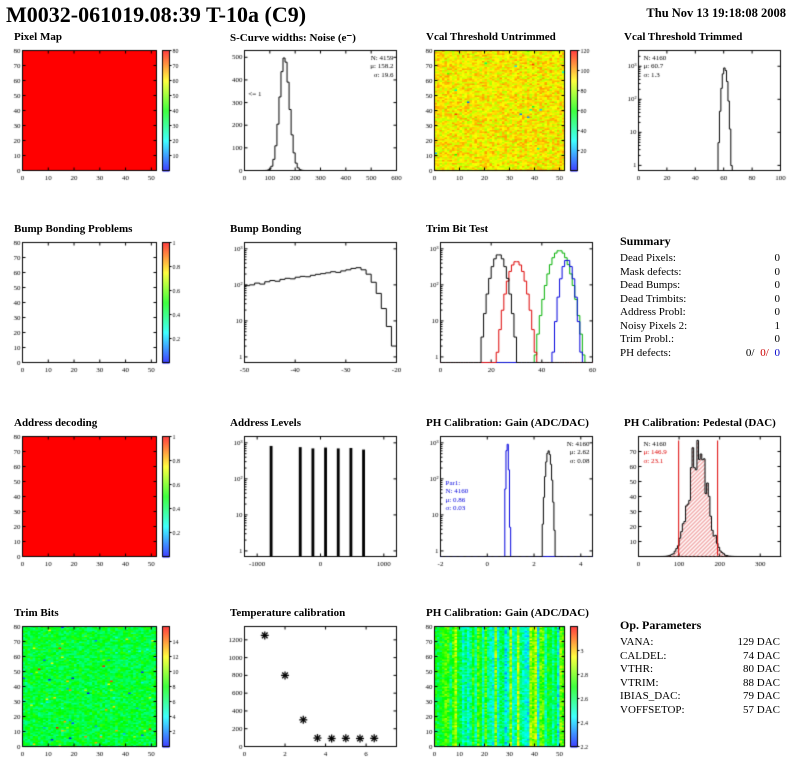 Image resolution: width=796 pixels, height=772 pixels. I want to click on panel-address-decoding: Address decoding, so click(108, 511).